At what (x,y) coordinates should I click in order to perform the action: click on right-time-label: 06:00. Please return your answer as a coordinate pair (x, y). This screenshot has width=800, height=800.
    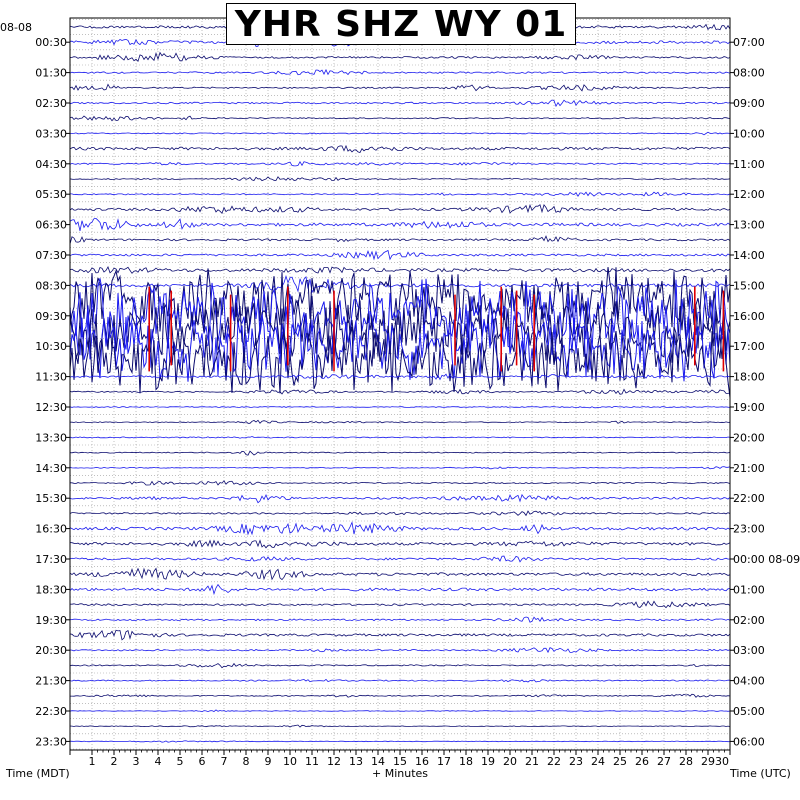
    Looking at the image, I should click on (749, 741).